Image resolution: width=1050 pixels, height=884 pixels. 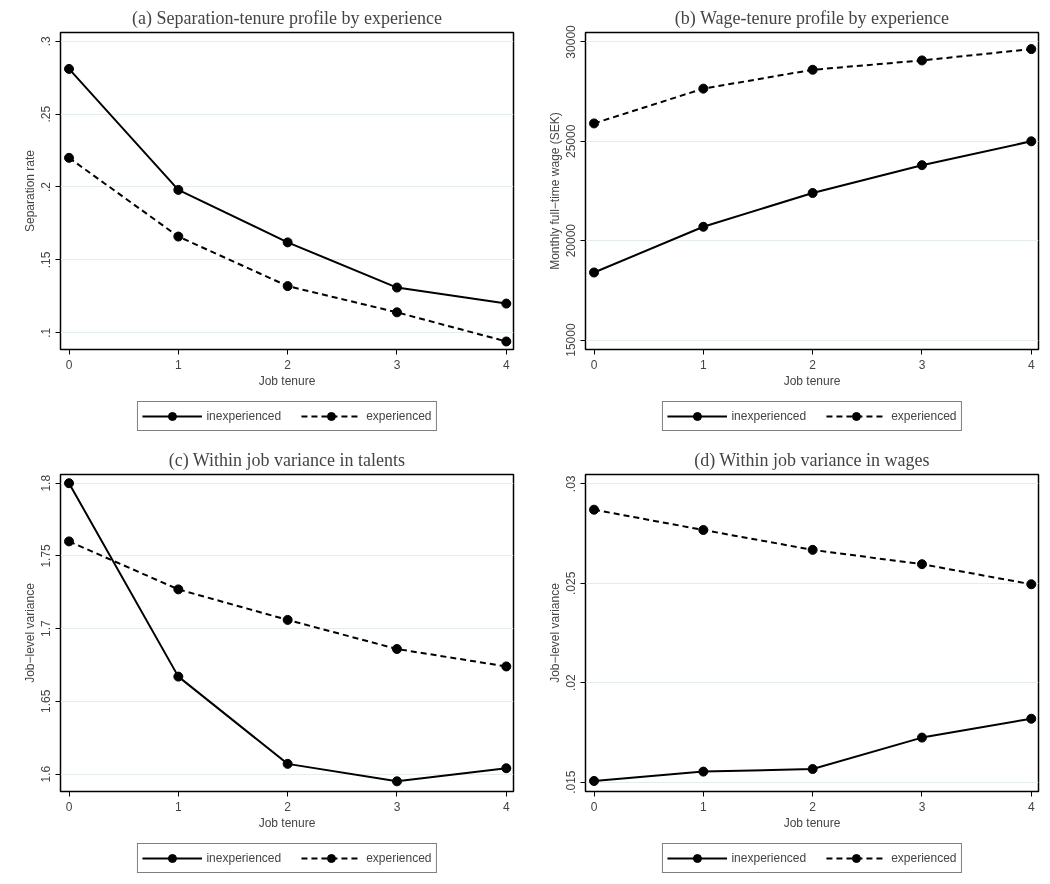 What do you see at coordinates (46, 701) in the screenshot?
I see `y-tick-label: 1.65` at bounding box center [46, 701].